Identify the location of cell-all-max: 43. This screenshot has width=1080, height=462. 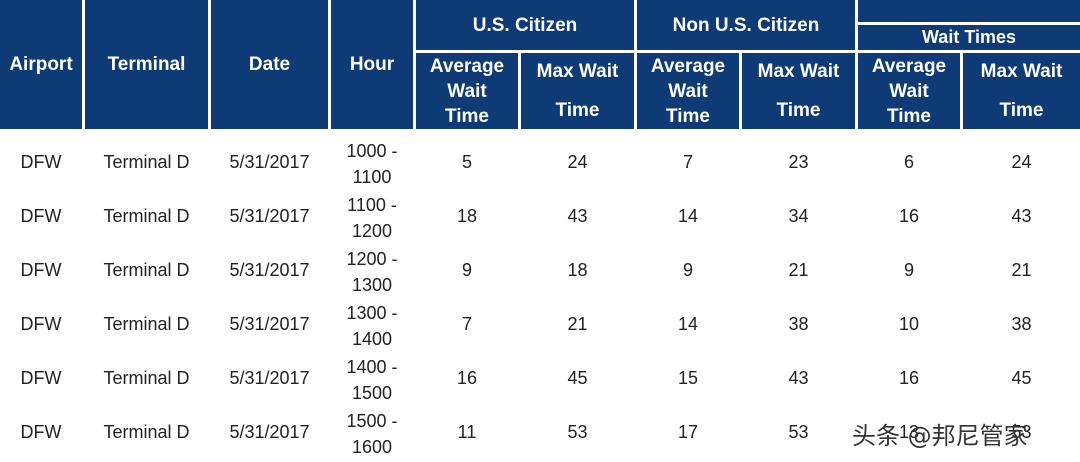
(1021, 215).